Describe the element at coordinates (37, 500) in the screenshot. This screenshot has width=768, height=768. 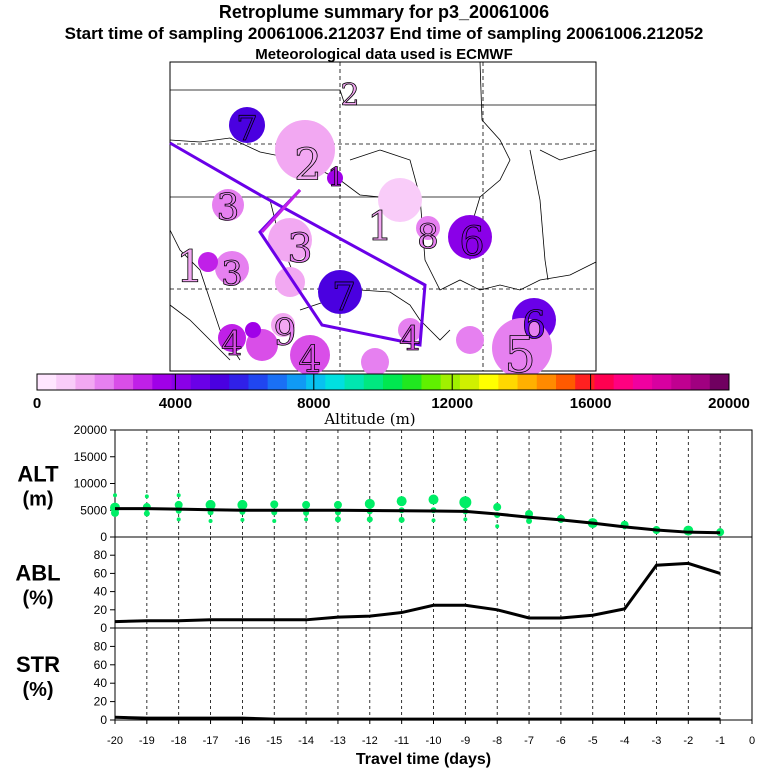
I see `y-axis-unit: (m)` at that location.